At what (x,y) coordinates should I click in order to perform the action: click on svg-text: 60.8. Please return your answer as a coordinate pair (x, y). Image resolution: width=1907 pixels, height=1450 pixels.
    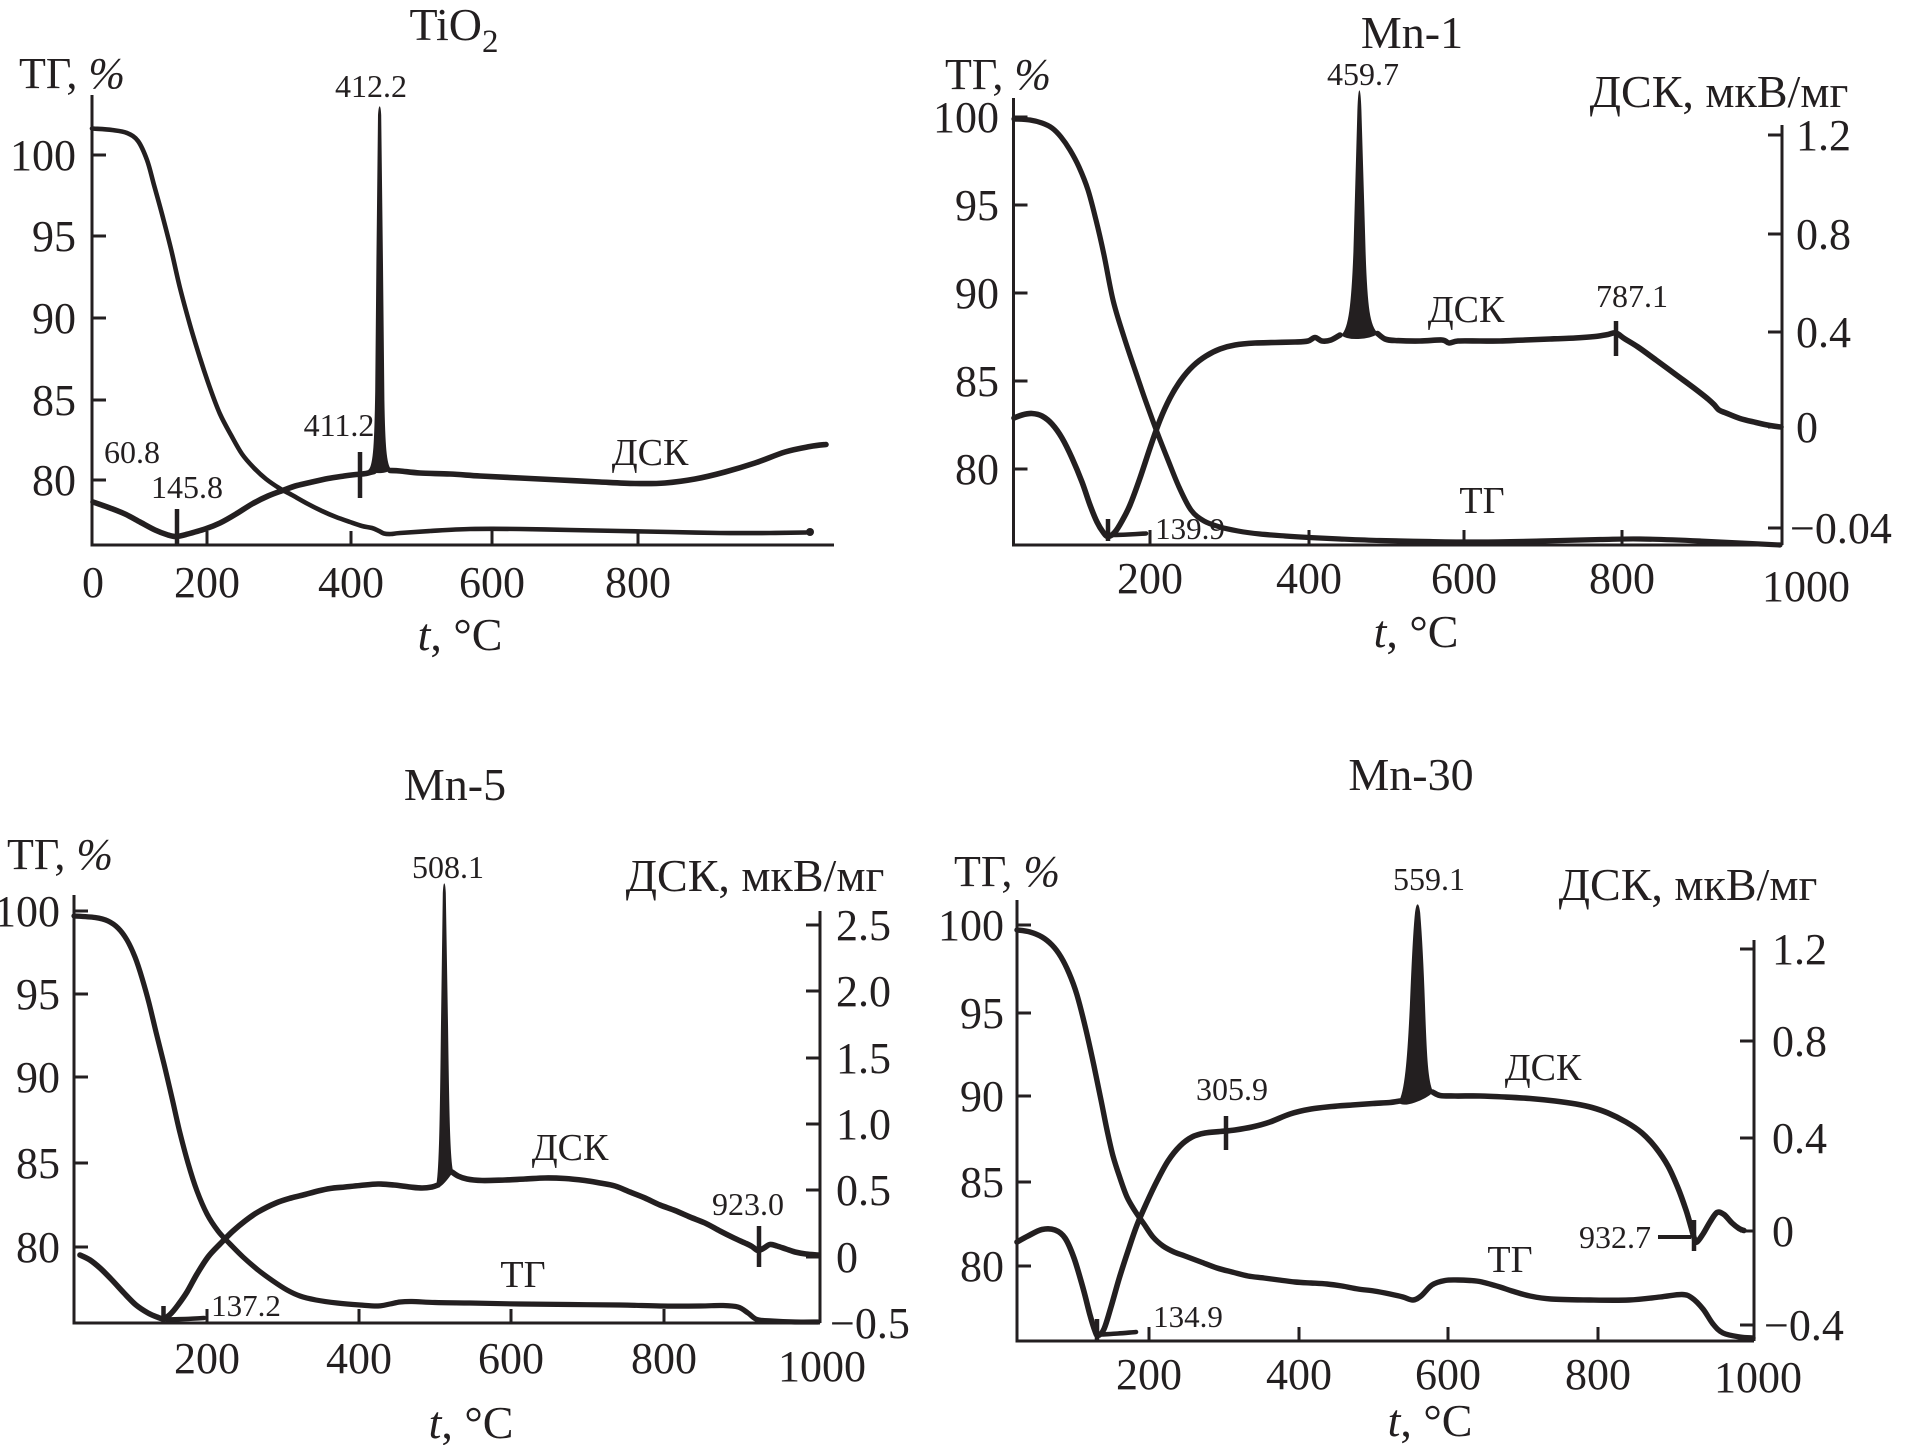
    Looking at the image, I should click on (132, 452).